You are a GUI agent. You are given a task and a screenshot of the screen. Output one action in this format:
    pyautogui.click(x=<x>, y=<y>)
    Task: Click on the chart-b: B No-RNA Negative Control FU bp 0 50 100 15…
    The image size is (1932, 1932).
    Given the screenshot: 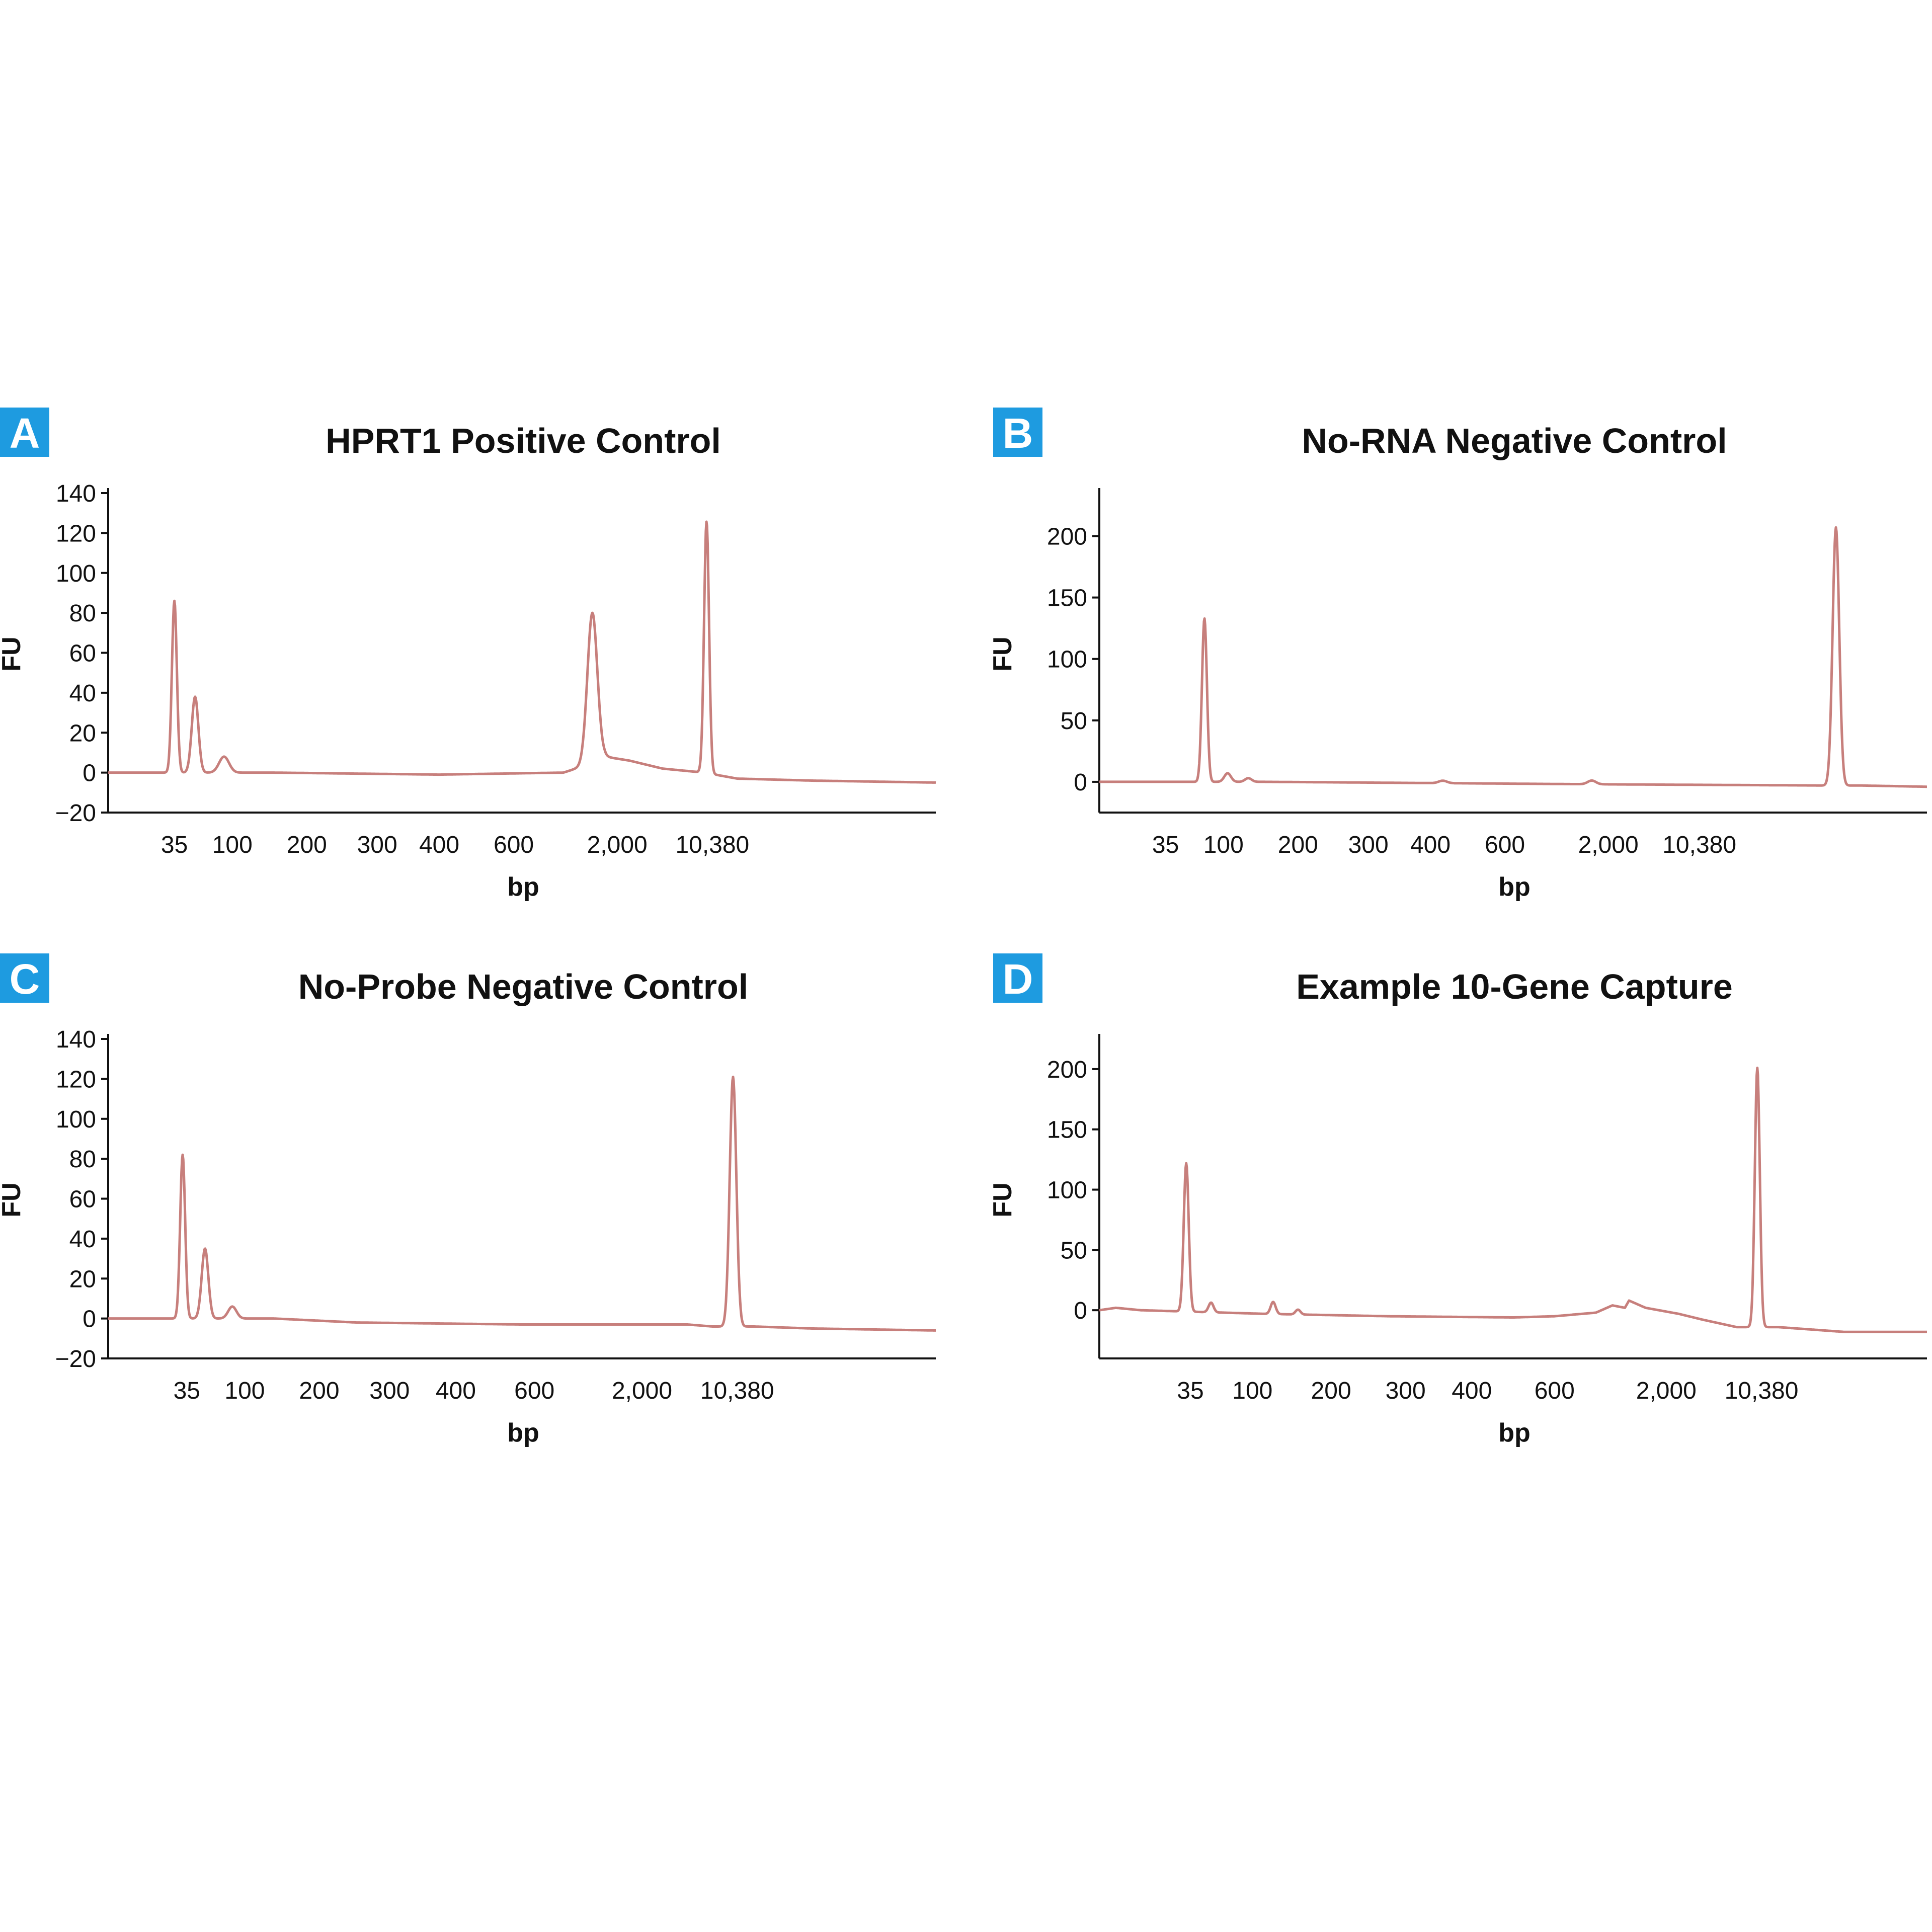 What is the action you would take?
    pyautogui.click(x=1458, y=655)
    